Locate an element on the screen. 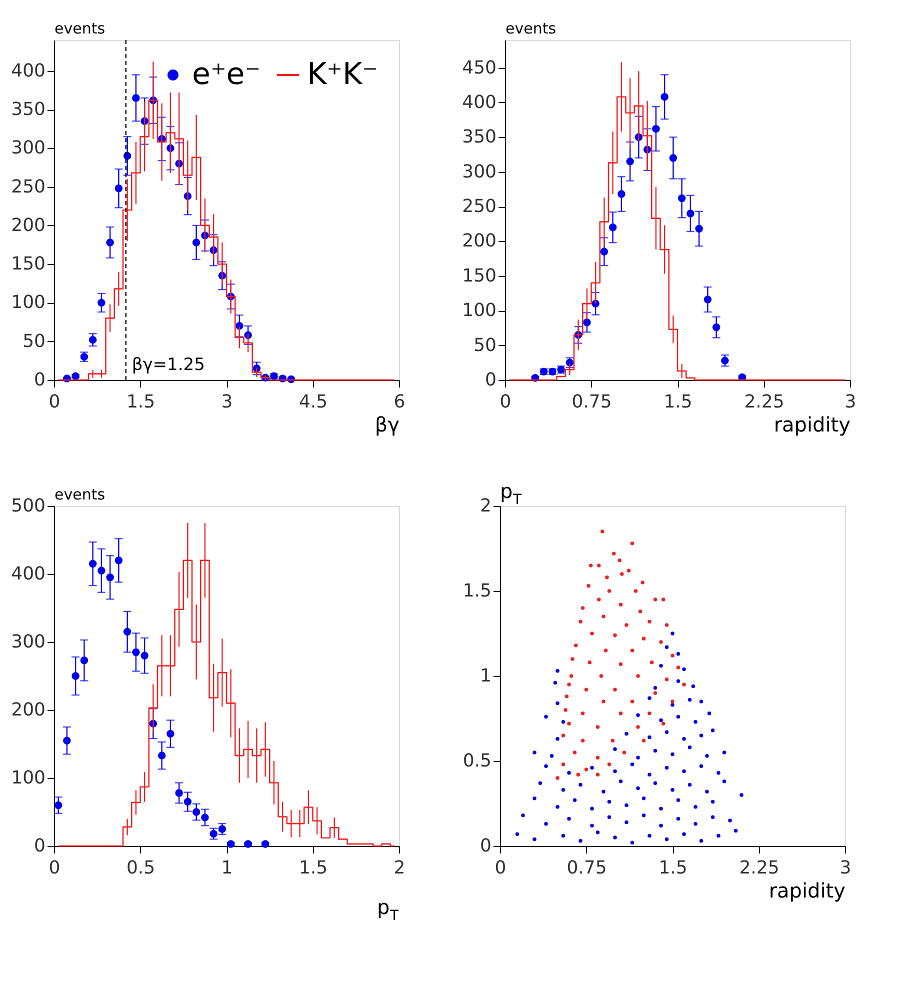 Image resolution: width=918 pixels, height=986 pixels. x-tick-label: 2 is located at coordinates (400, 868).